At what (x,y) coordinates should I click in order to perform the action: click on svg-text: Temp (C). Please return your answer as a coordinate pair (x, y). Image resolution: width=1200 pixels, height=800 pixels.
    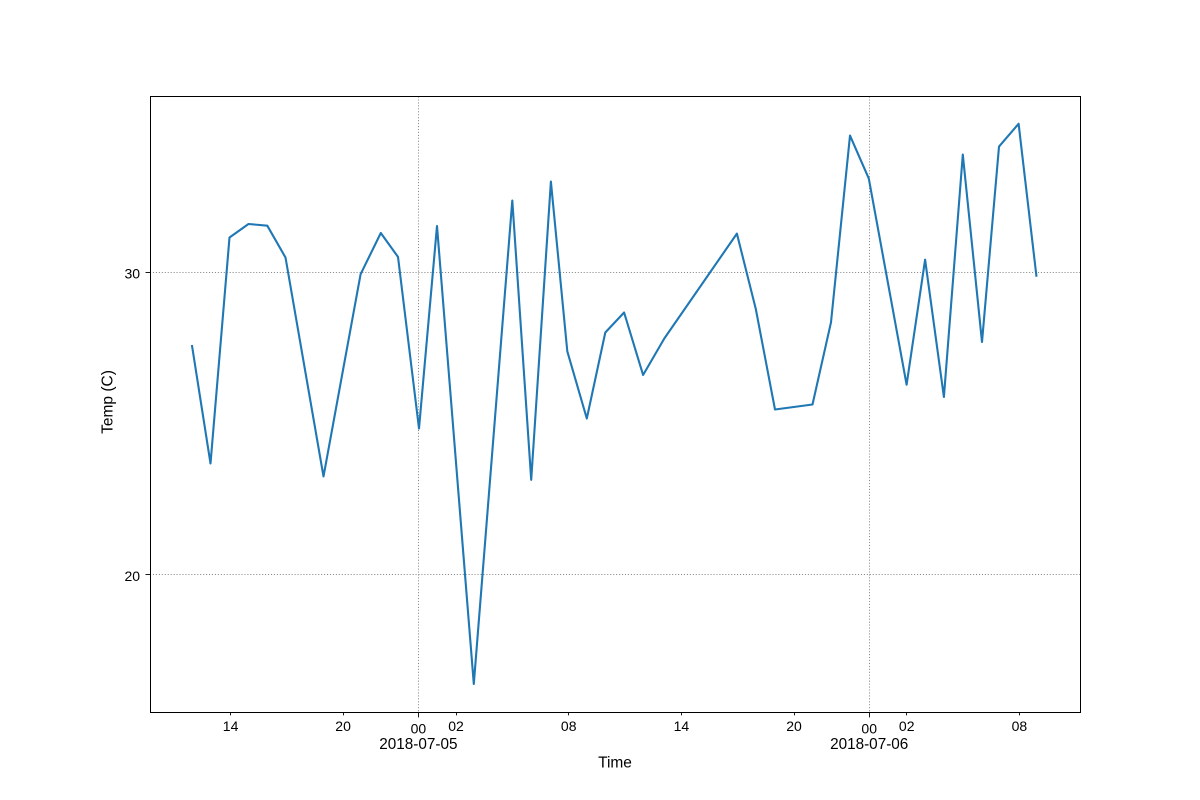
    Looking at the image, I should click on (107, 402).